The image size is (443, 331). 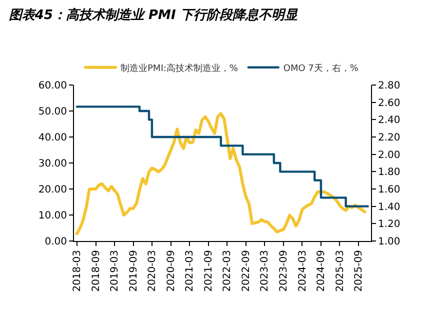 What do you see at coordinates (359, 271) in the screenshot?
I see `x-tick-label: 2025-09` at bounding box center [359, 271].